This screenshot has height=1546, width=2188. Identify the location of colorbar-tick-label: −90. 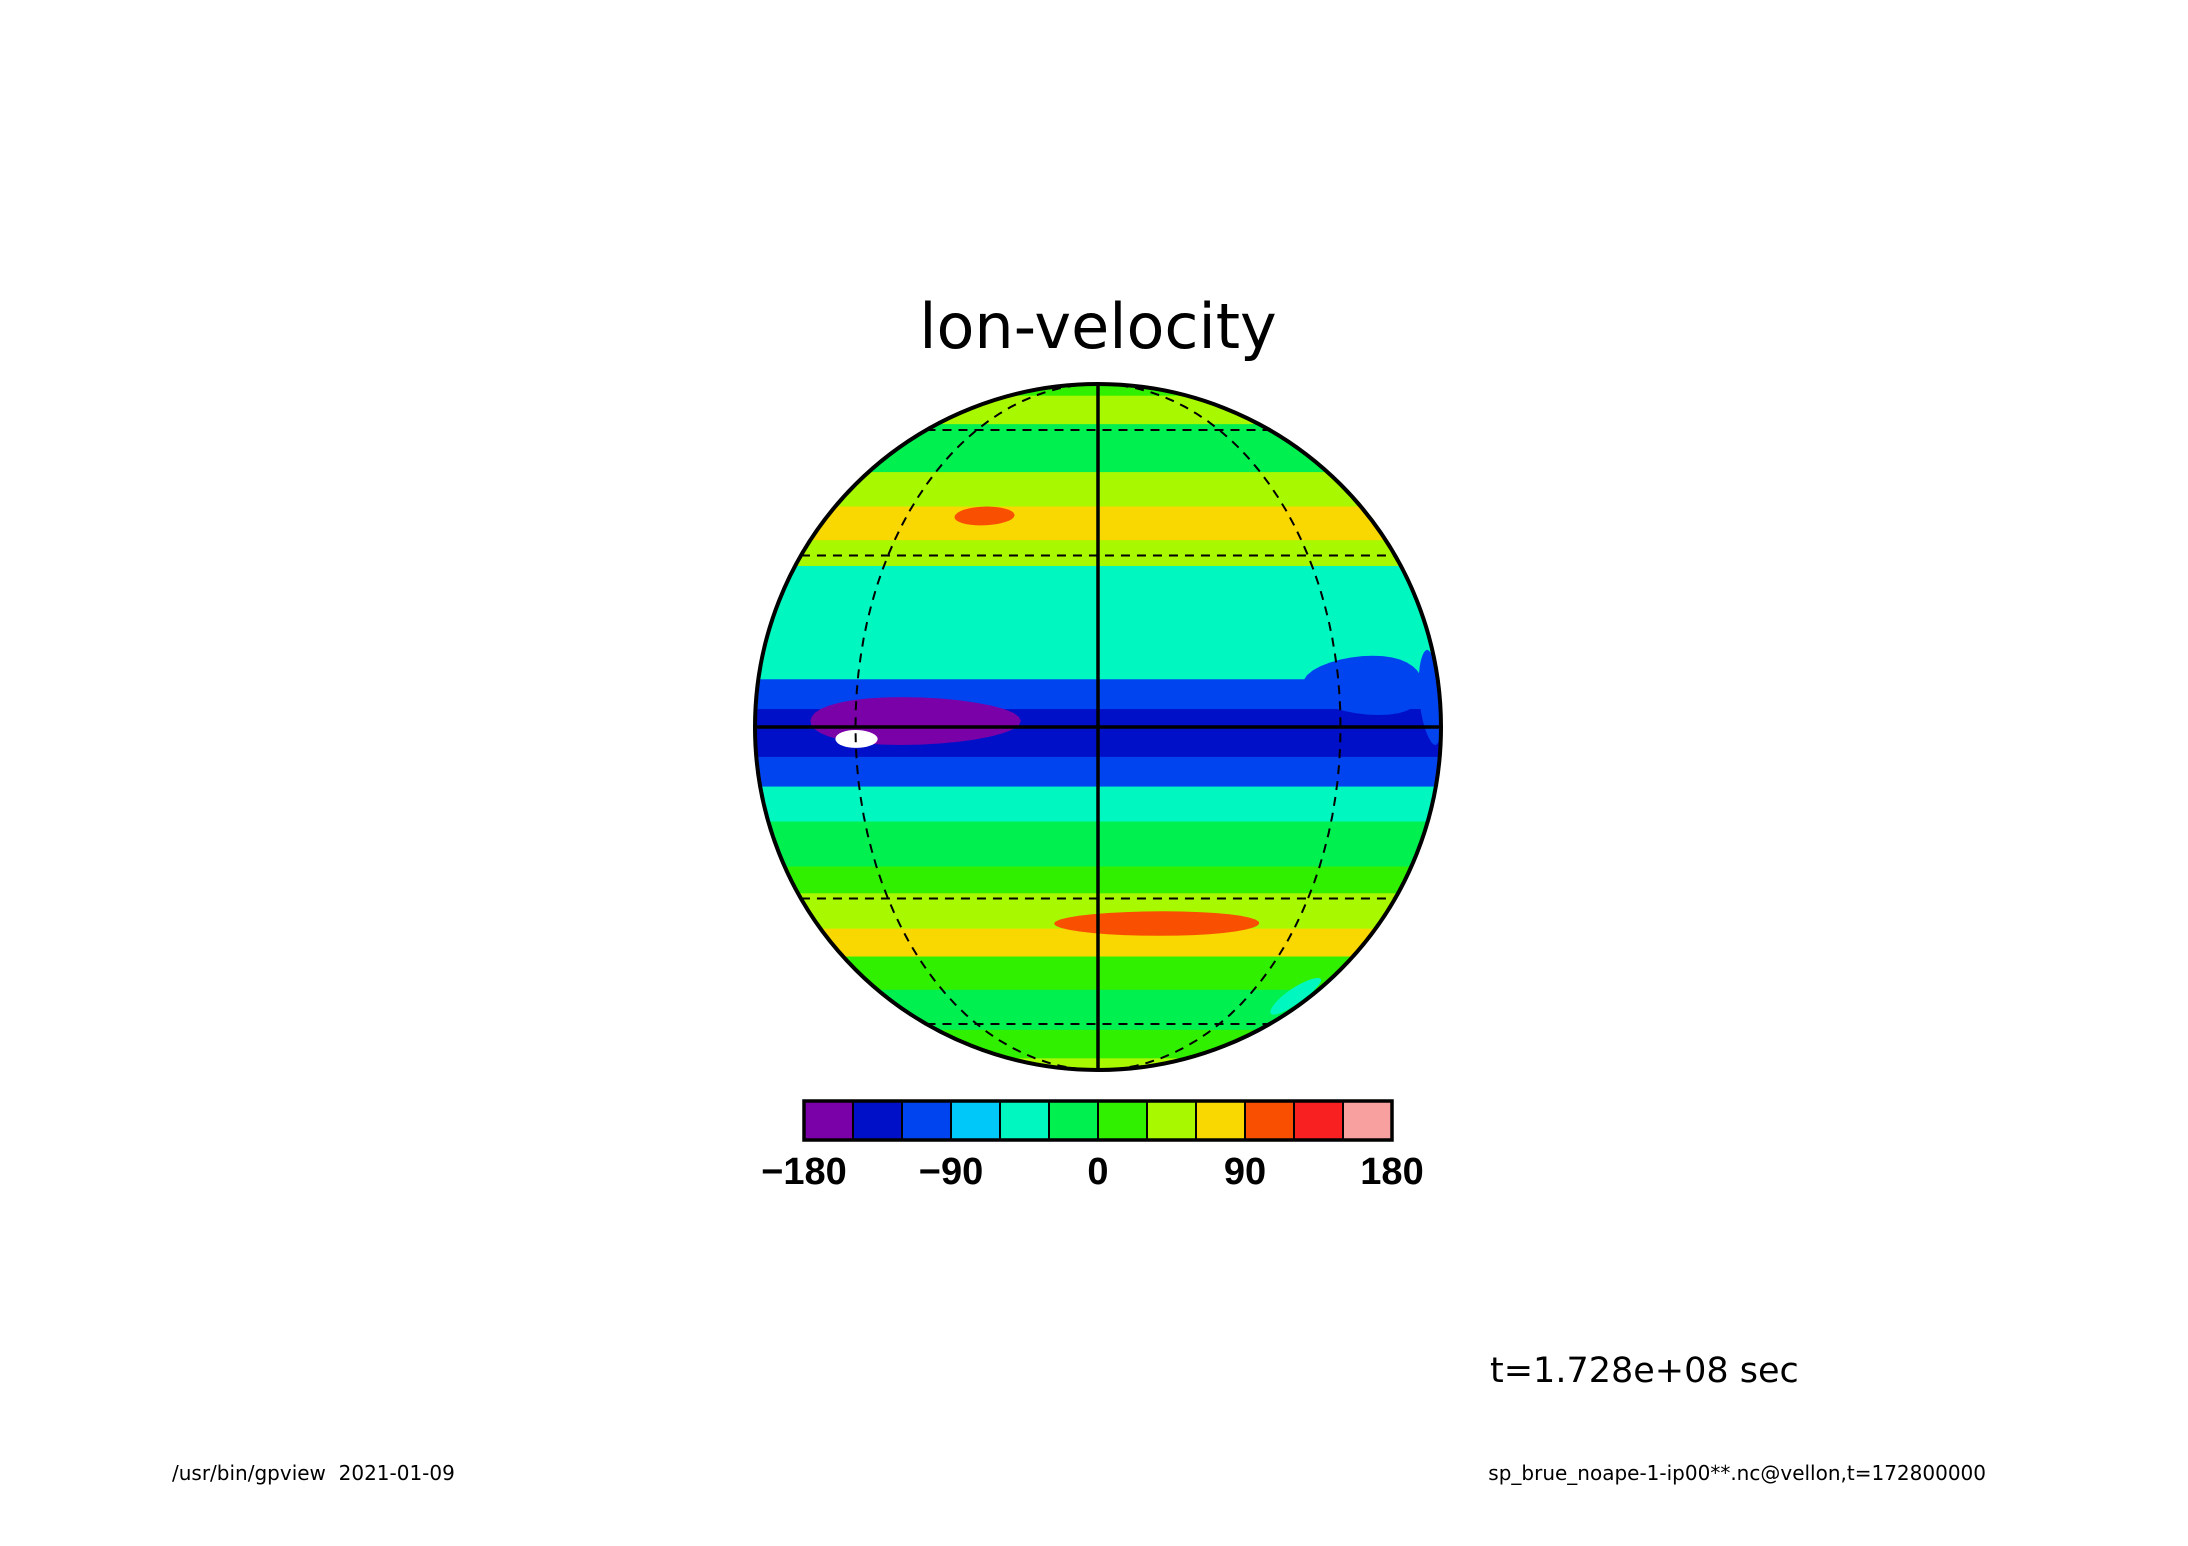
(951, 1172).